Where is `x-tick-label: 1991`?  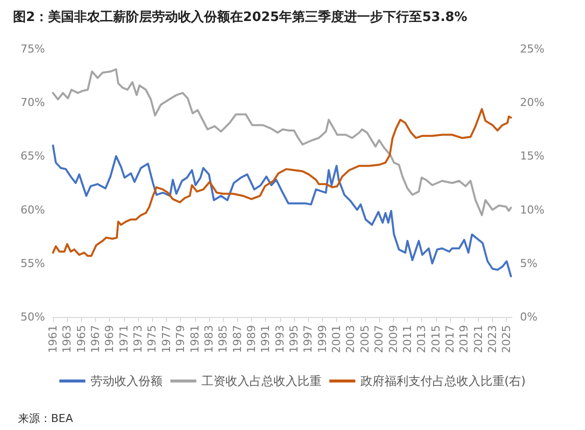 x-tick-label: 1991 is located at coordinates (265, 339).